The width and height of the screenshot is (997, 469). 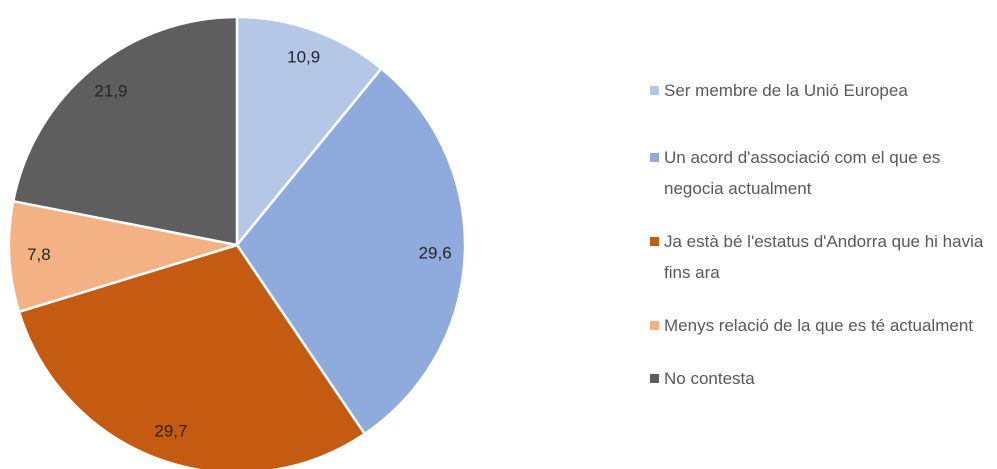 I want to click on data-label: 21,9, so click(x=110, y=90).